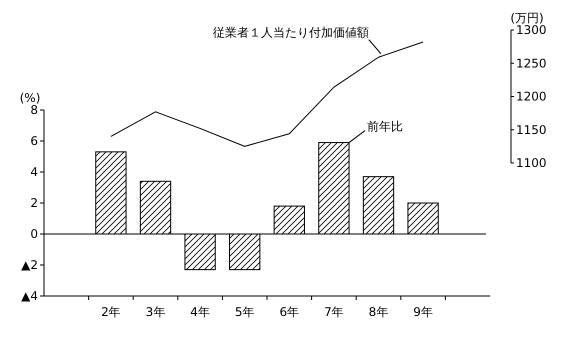  Describe the element at coordinates (34, 234) in the screenshot. I see `y-tick-label: 0` at that location.